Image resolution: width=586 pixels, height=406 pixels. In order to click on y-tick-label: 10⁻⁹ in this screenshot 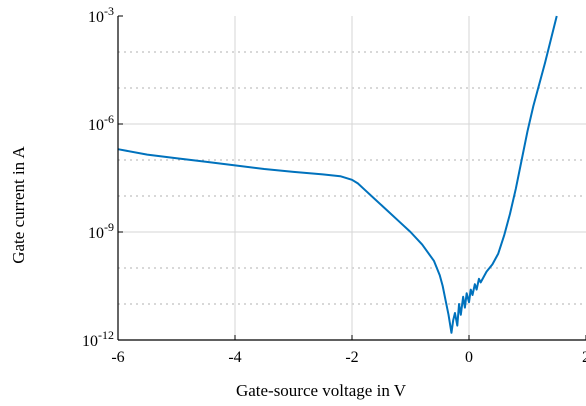, I will do `click(101, 231)`.